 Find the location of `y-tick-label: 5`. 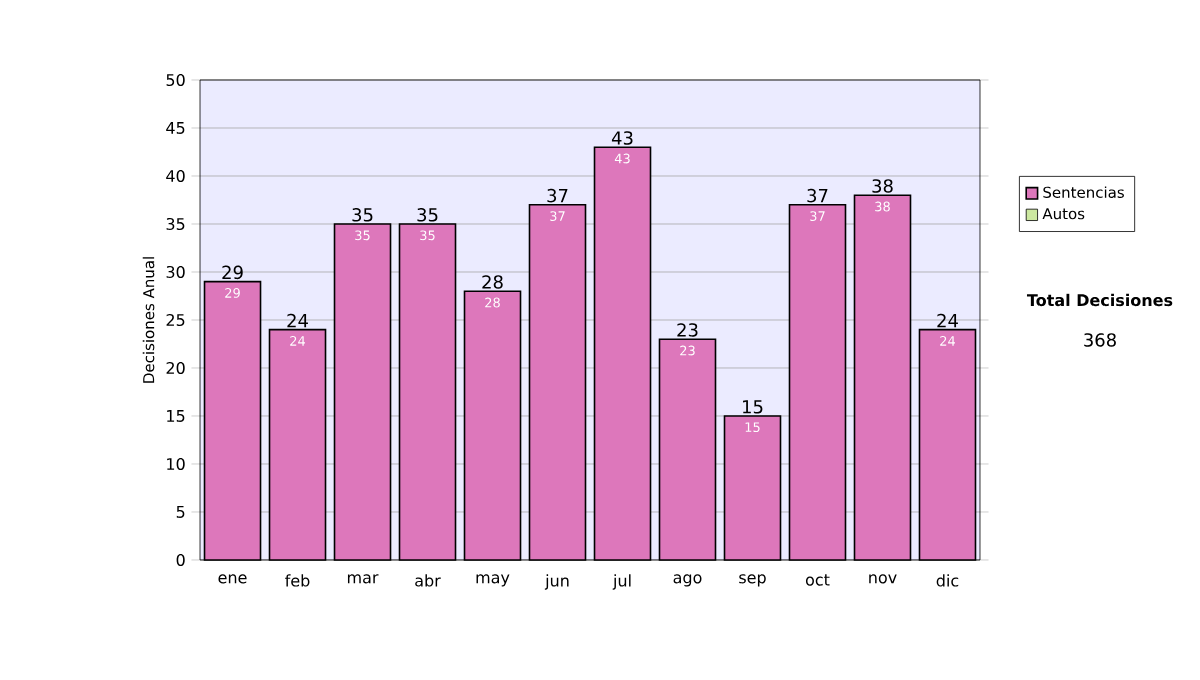

y-tick-label: 5 is located at coordinates (180, 512).